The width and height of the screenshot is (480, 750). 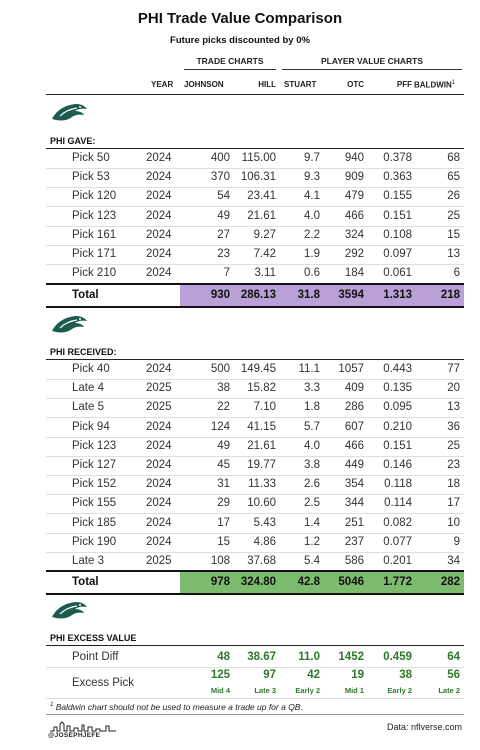 What do you see at coordinates (453, 426) in the screenshot?
I see `cell-baldwin: 36` at bounding box center [453, 426].